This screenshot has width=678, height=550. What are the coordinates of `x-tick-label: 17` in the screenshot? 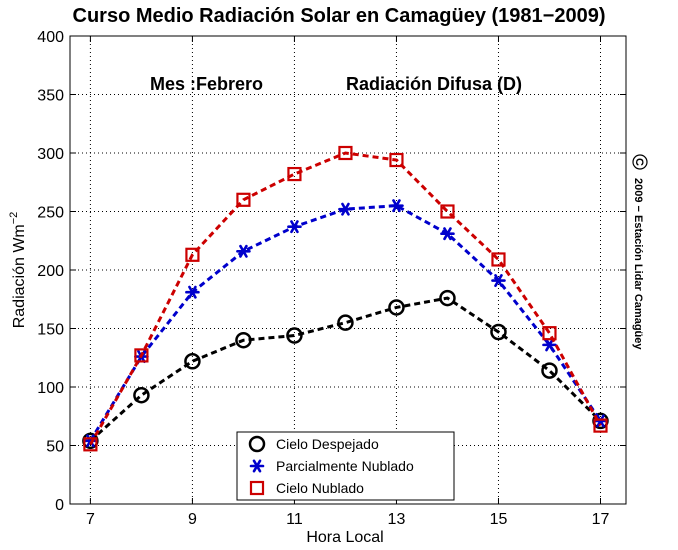 It's located at (601, 519).